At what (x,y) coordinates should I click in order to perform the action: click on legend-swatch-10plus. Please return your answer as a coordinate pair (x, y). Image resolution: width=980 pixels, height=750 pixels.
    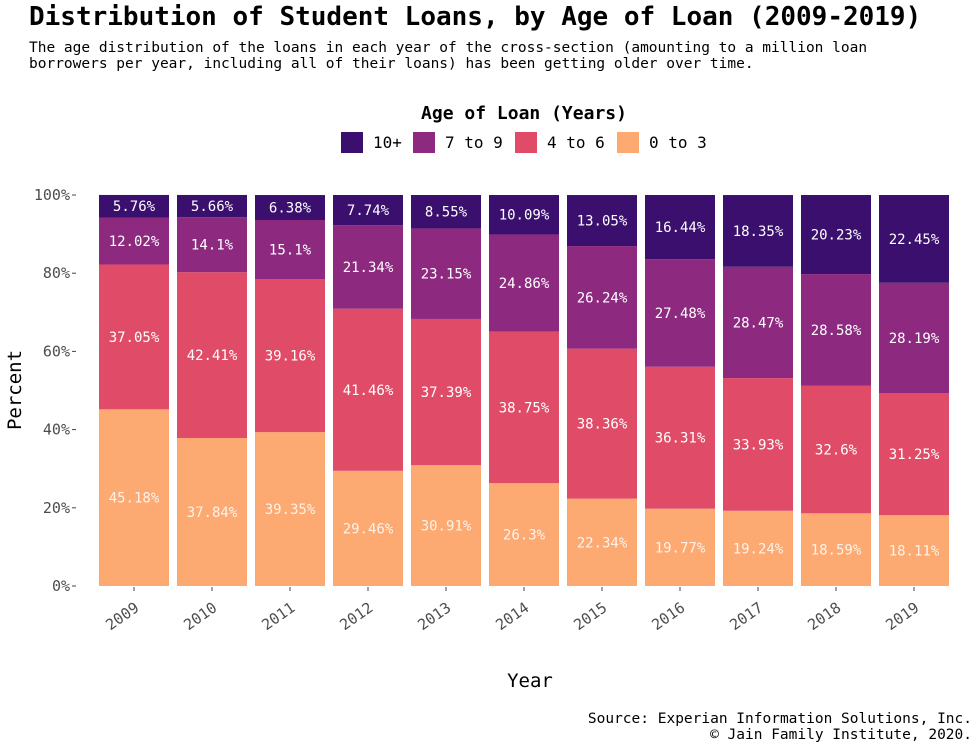
    Looking at the image, I should click on (352, 142).